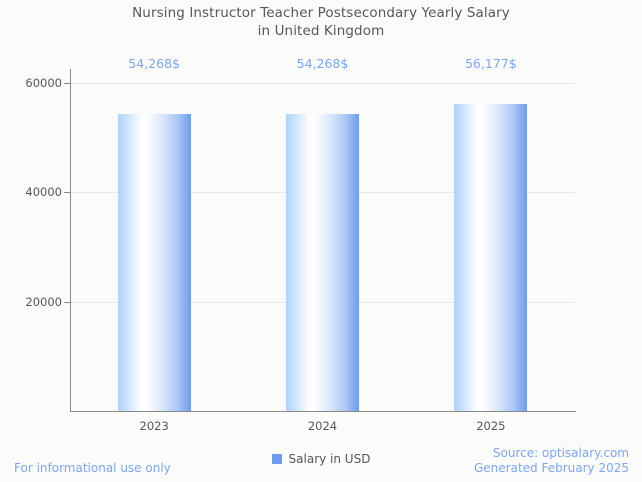 The width and height of the screenshot is (642, 482). I want to click on x-tick-label-2023: 2023, so click(154, 426).